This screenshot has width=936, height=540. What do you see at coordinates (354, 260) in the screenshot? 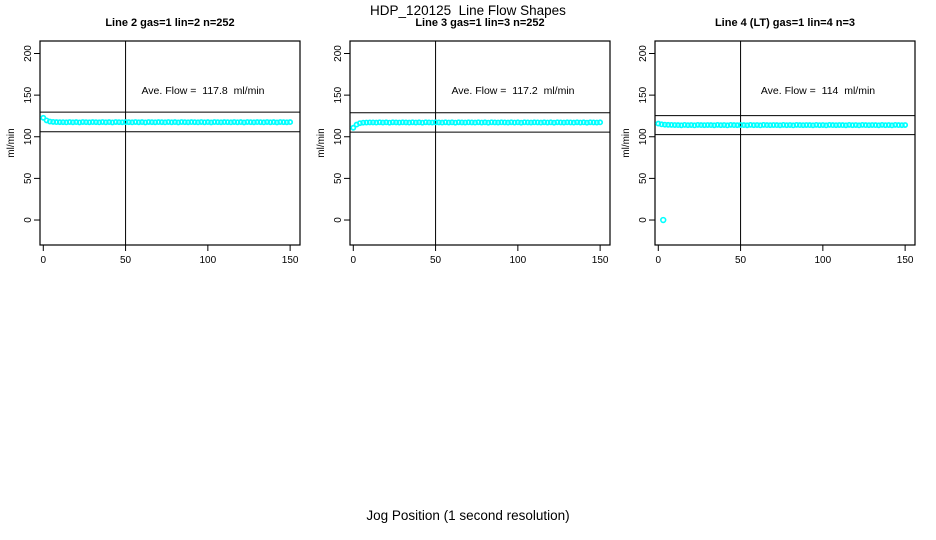
I see `x-tick-label: 0` at bounding box center [354, 260].